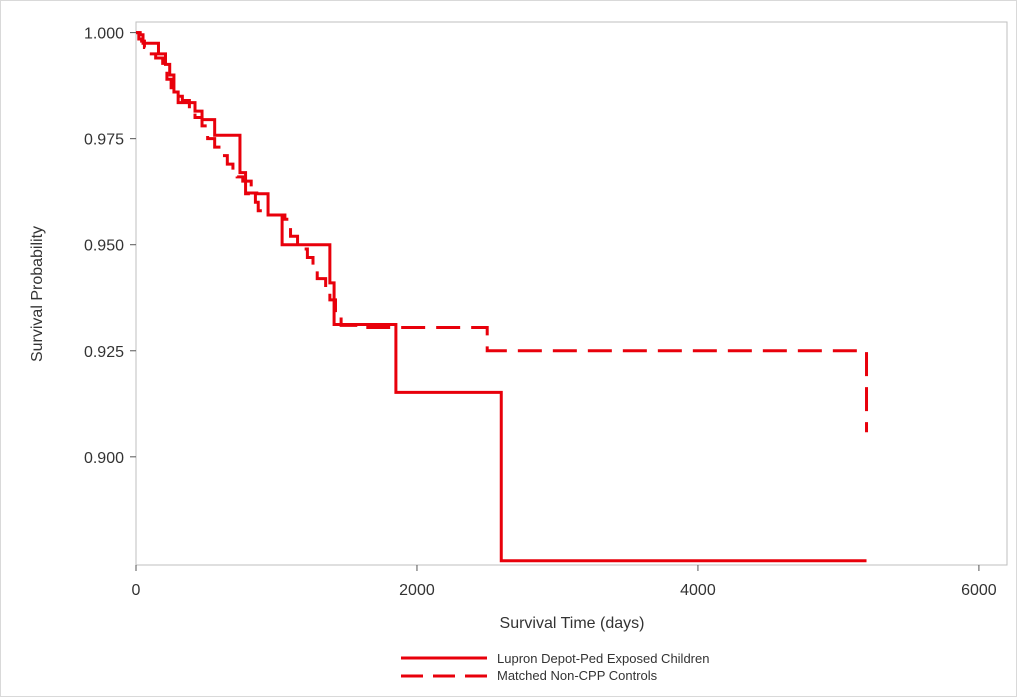  I want to click on x-tick-label: 0, so click(136, 590).